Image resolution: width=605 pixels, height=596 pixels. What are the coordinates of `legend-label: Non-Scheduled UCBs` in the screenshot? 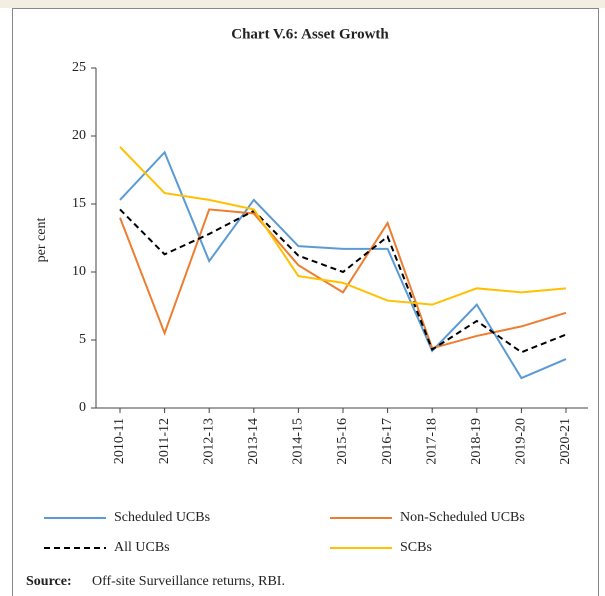 It's located at (462, 517).